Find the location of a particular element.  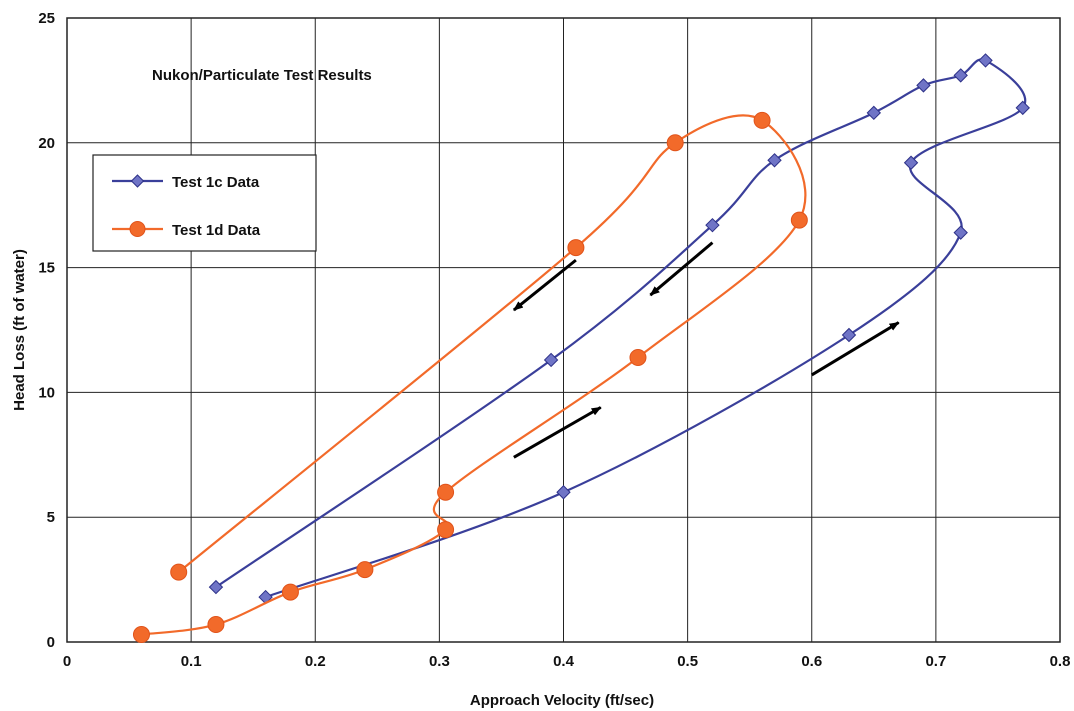

x-tick-label: 0.6 is located at coordinates (811, 661).